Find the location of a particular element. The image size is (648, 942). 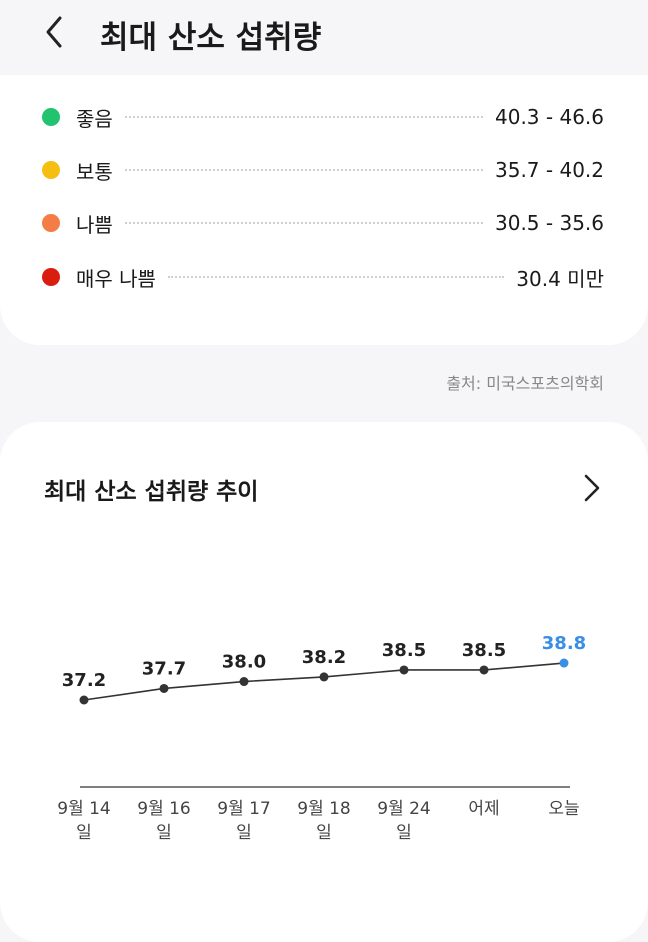

range-label: 나쁨 is located at coordinates (94, 224).